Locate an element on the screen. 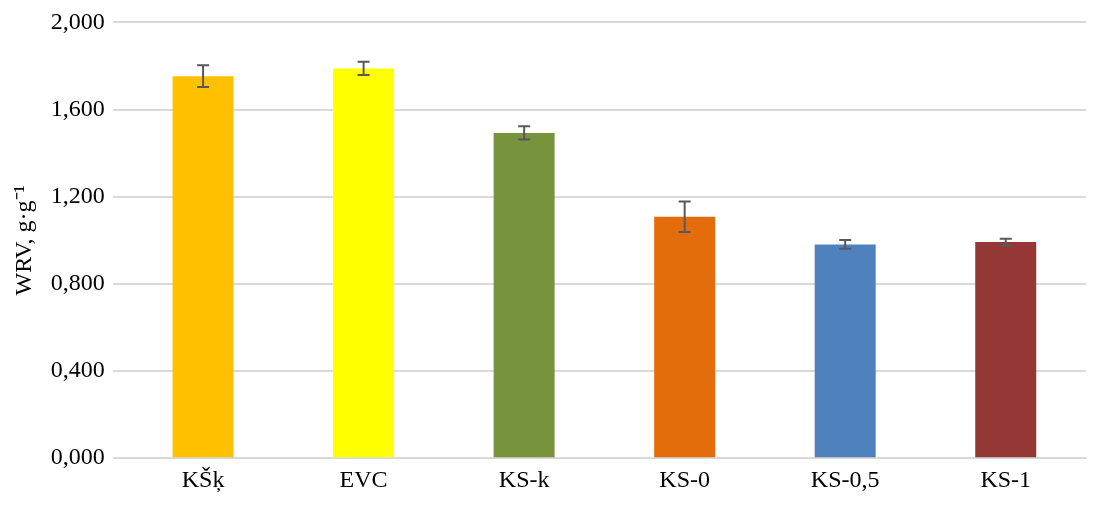  x-tick-label: KS-k is located at coordinates (524, 478).